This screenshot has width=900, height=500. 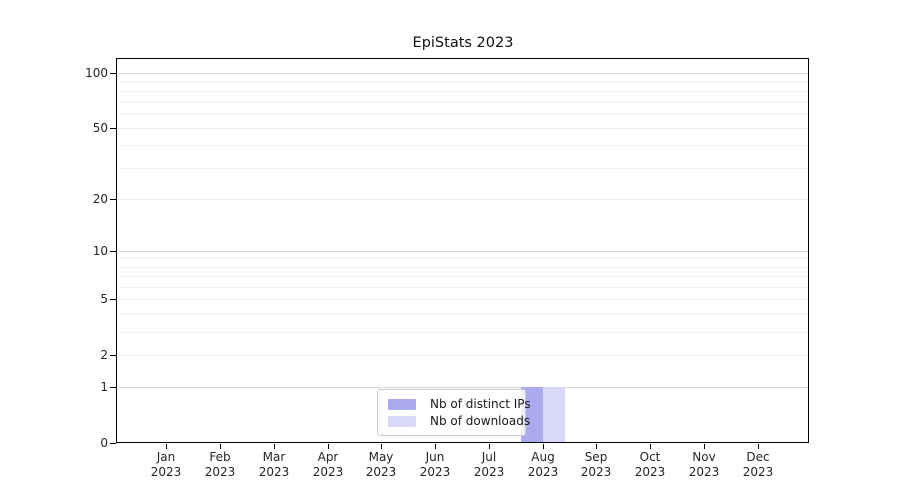 What do you see at coordinates (381, 464) in the screenshot?
I see `x-tick-label: May 2023` at bounding box center [381, 464].